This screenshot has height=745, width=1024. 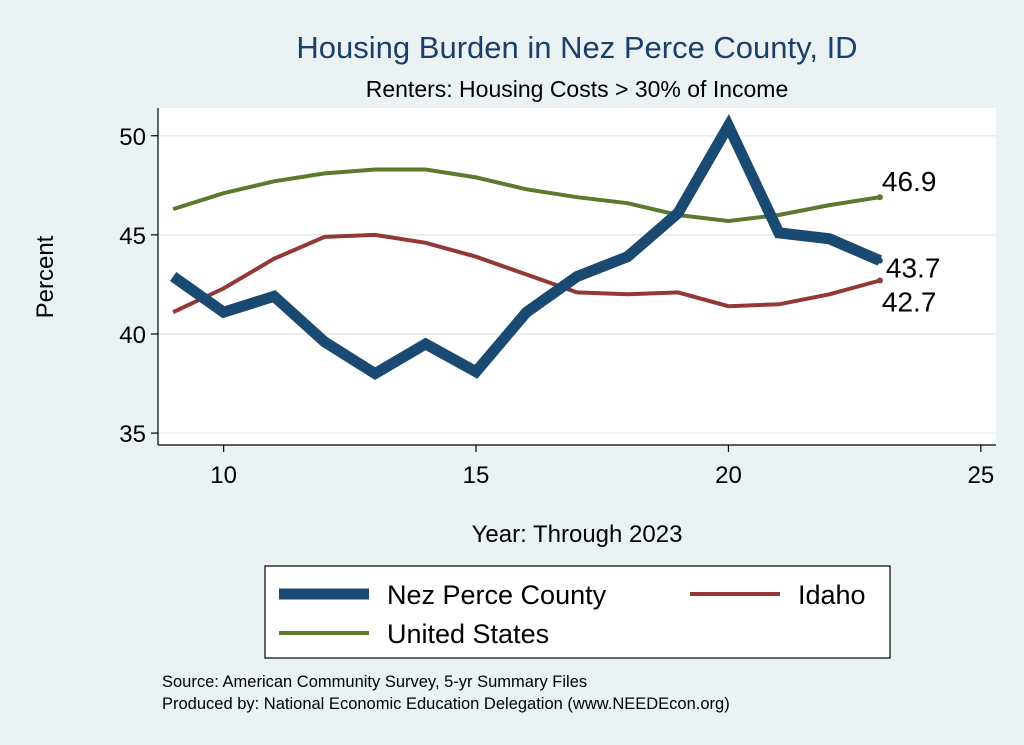 What do you see at coordinates (832, 595) in the screenshot?
I see `legend-label-idaho: Idaho` at bounding box center [832, 595].